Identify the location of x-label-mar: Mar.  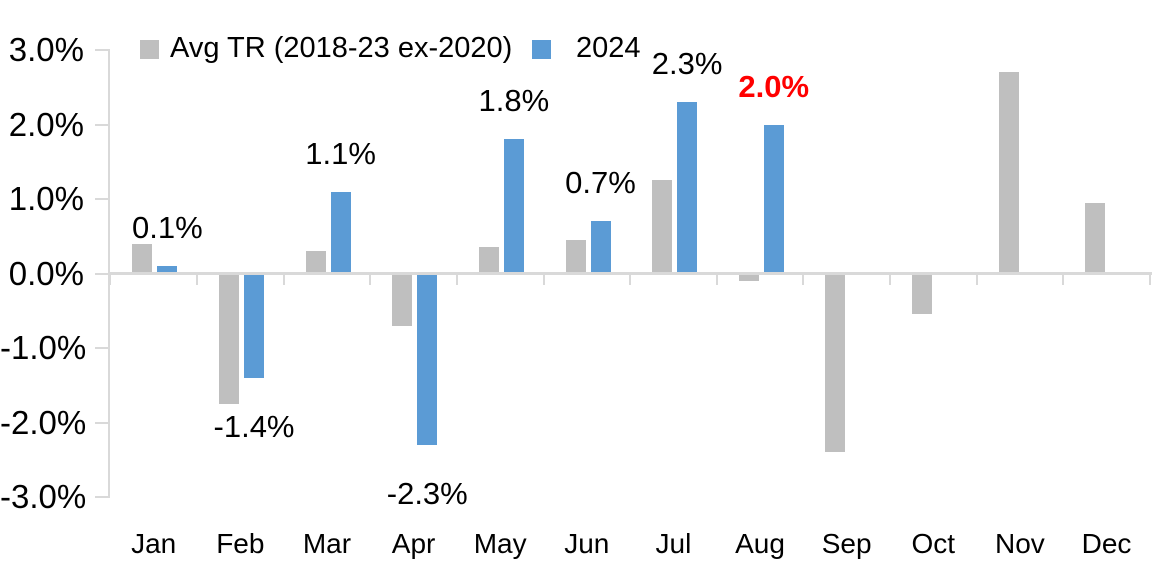
(327, 543).